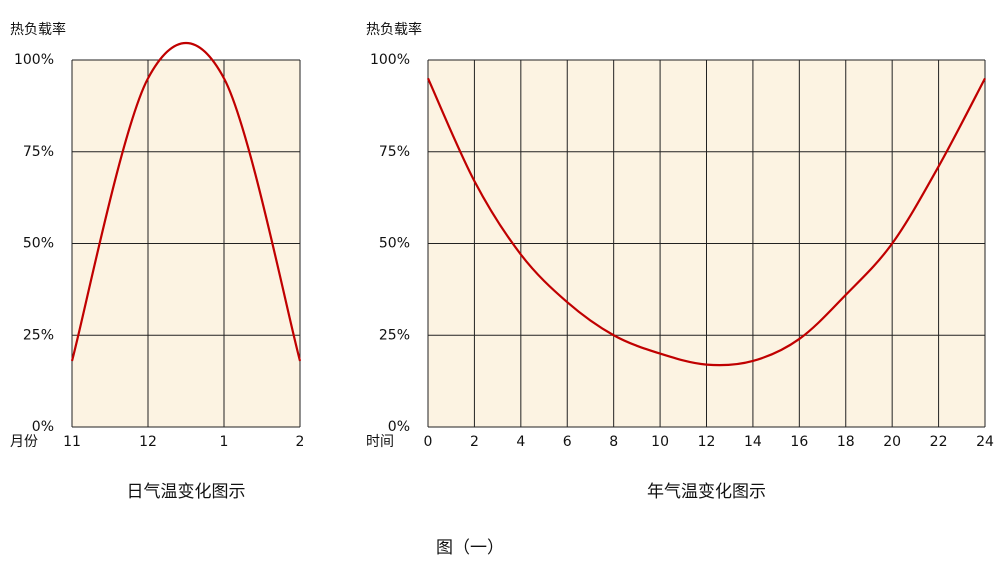 The height and width of the screenshot is (573, 1000). Describe the element at coordinates (186, 201) in the screenshot. I see `data-line` at that location.